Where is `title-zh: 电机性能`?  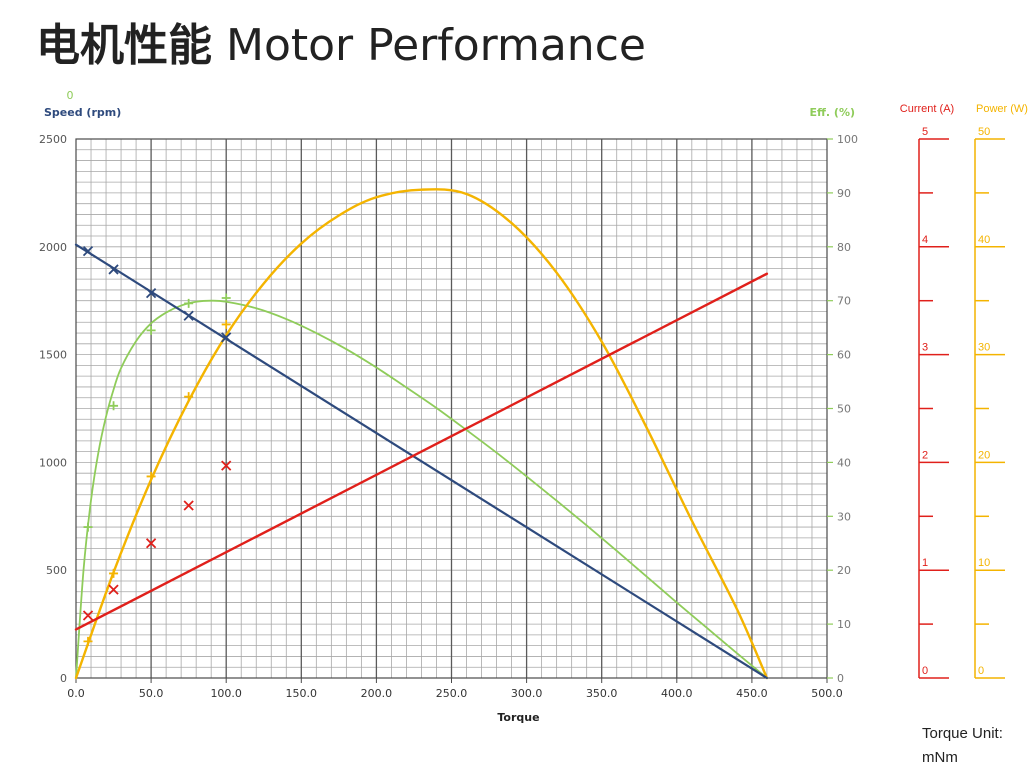
title-zh: 电机性能 is located at coordinates (124, 45).